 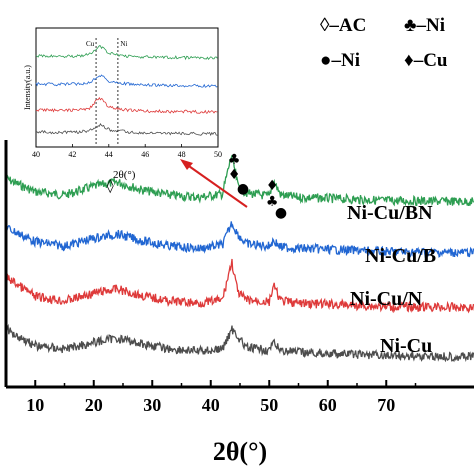 What do you see at coordinates (218, 154) in the screenshot?
I see `inset-x-tick-label: 50` at bounding box center [218, 154].